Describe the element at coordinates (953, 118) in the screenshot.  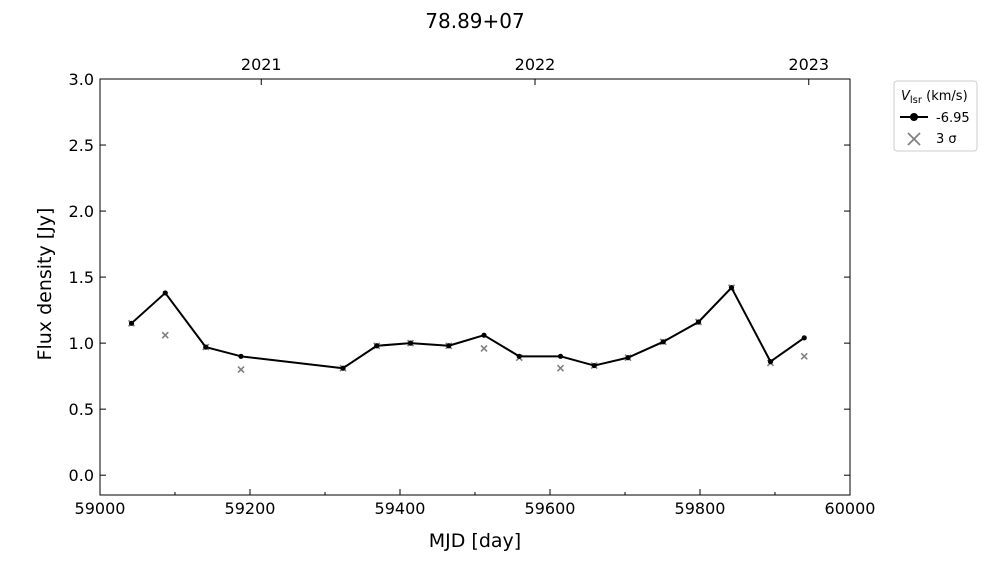
I see `legend-entry-label: -6.95` at that location.